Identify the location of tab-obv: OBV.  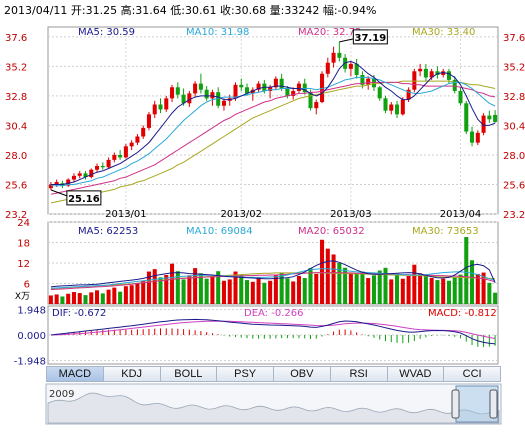
(302, 374).